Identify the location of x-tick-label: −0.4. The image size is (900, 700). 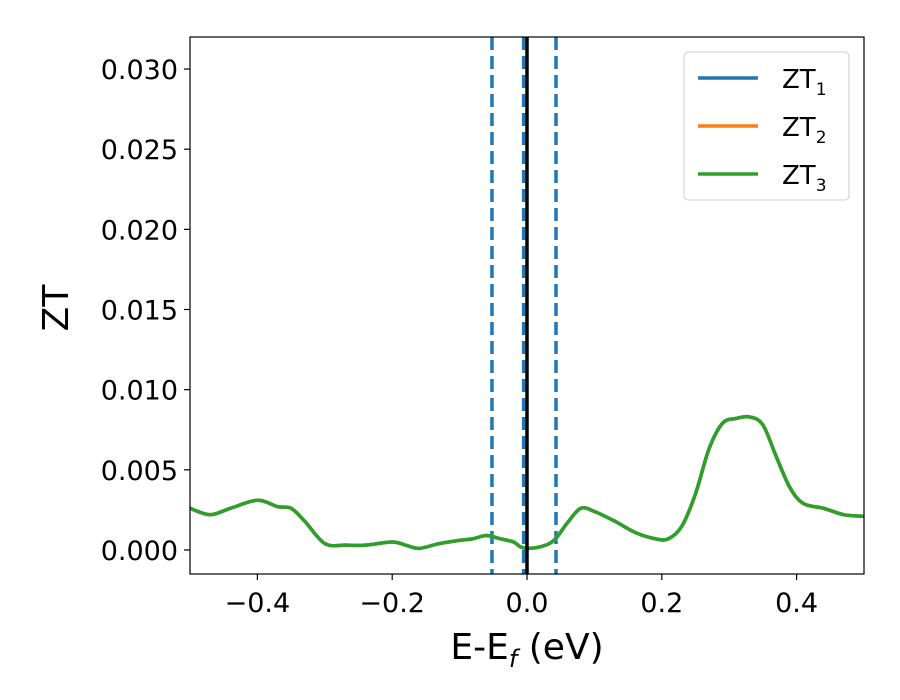
(258, 603).